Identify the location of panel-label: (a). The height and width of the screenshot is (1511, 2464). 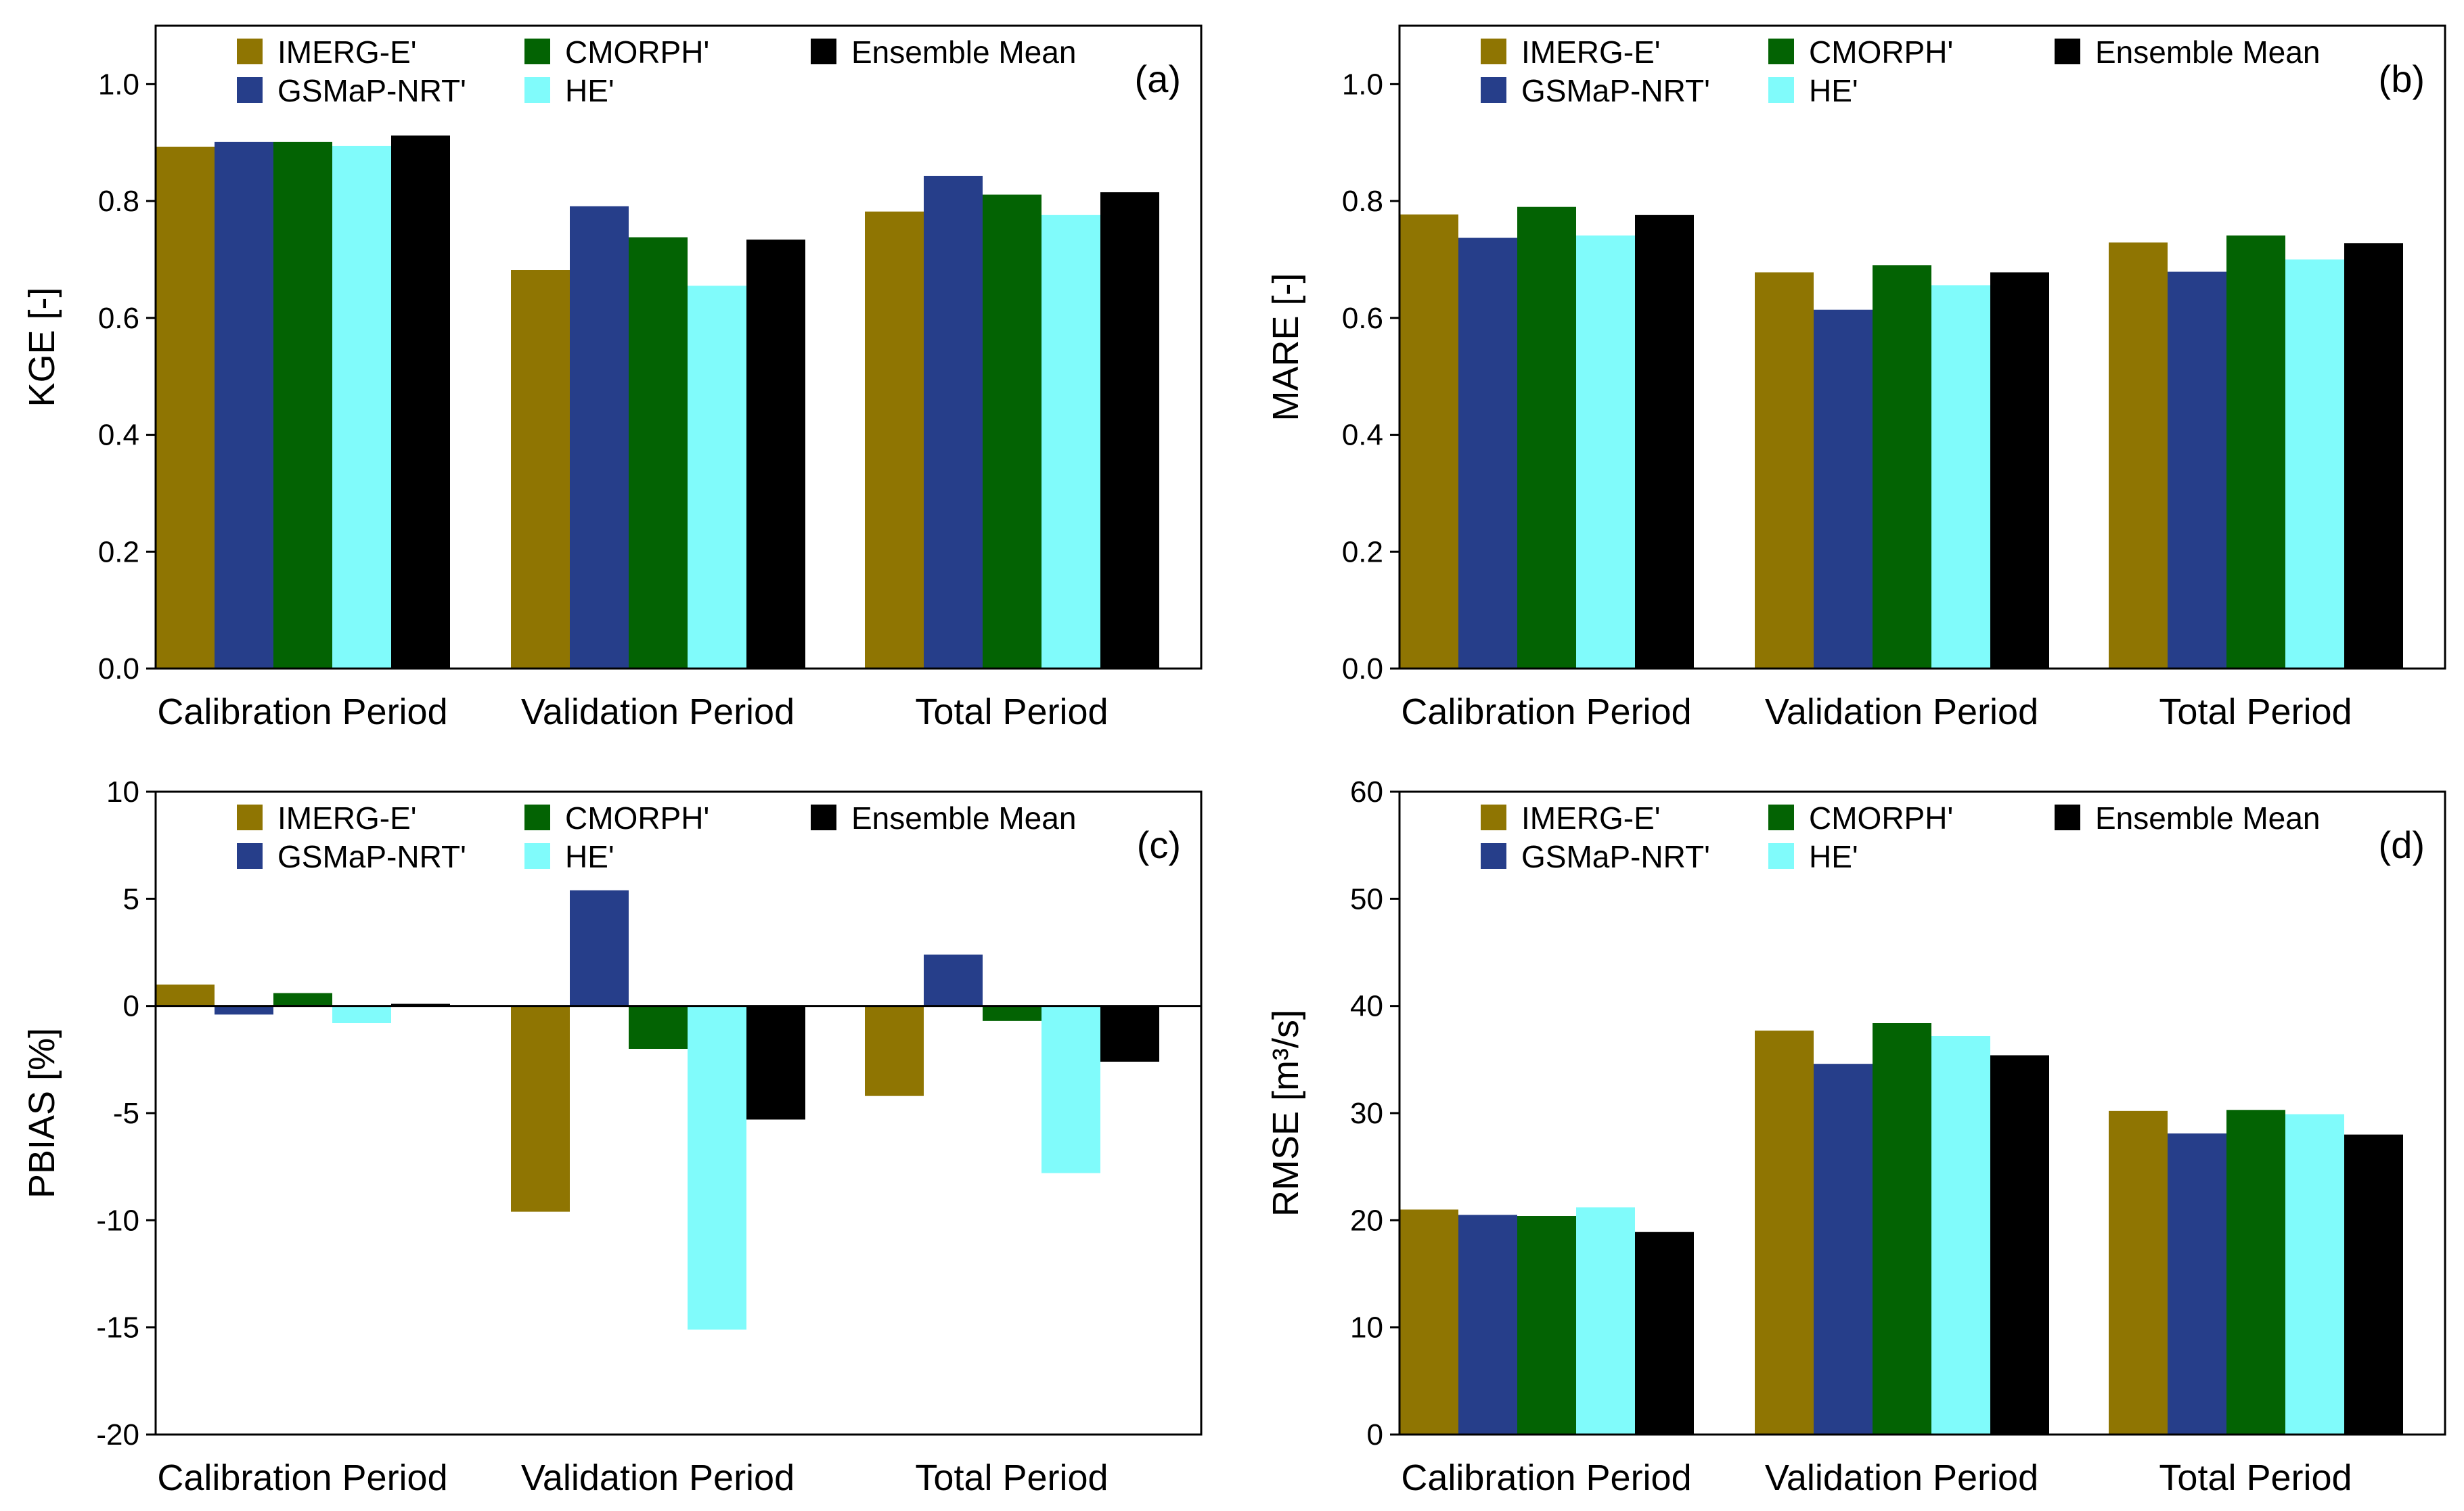
(1158, 79).